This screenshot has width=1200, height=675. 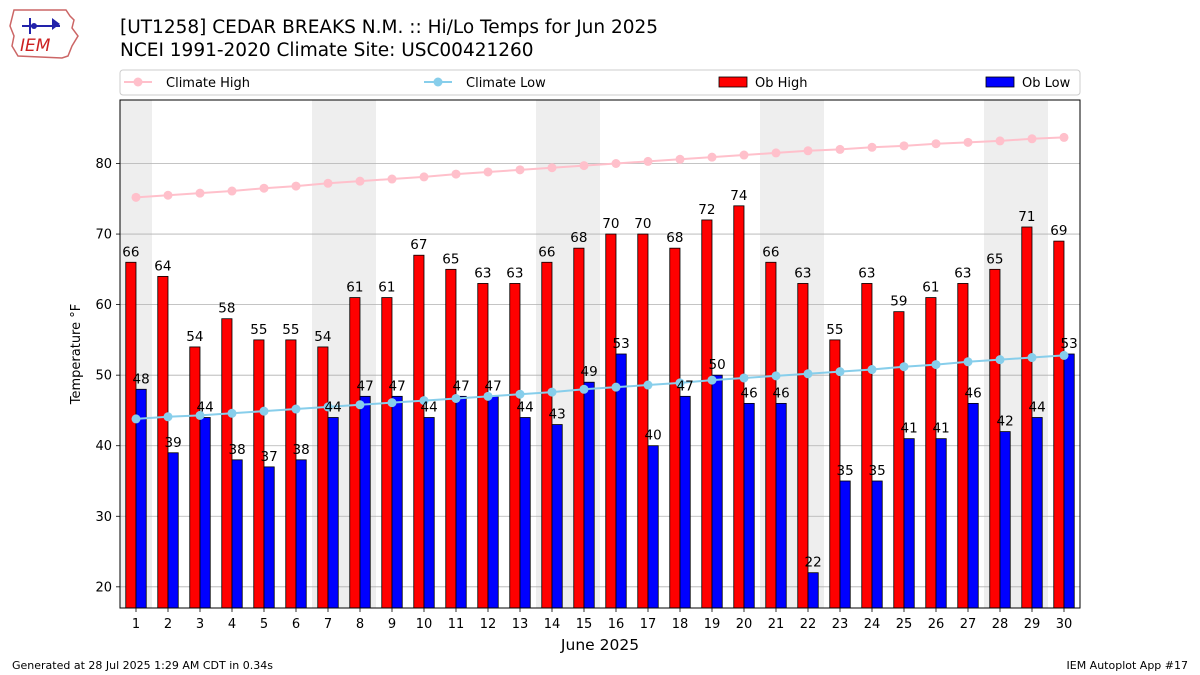 I want to click on x-tick-label: 5, so click(x=264, y=624).